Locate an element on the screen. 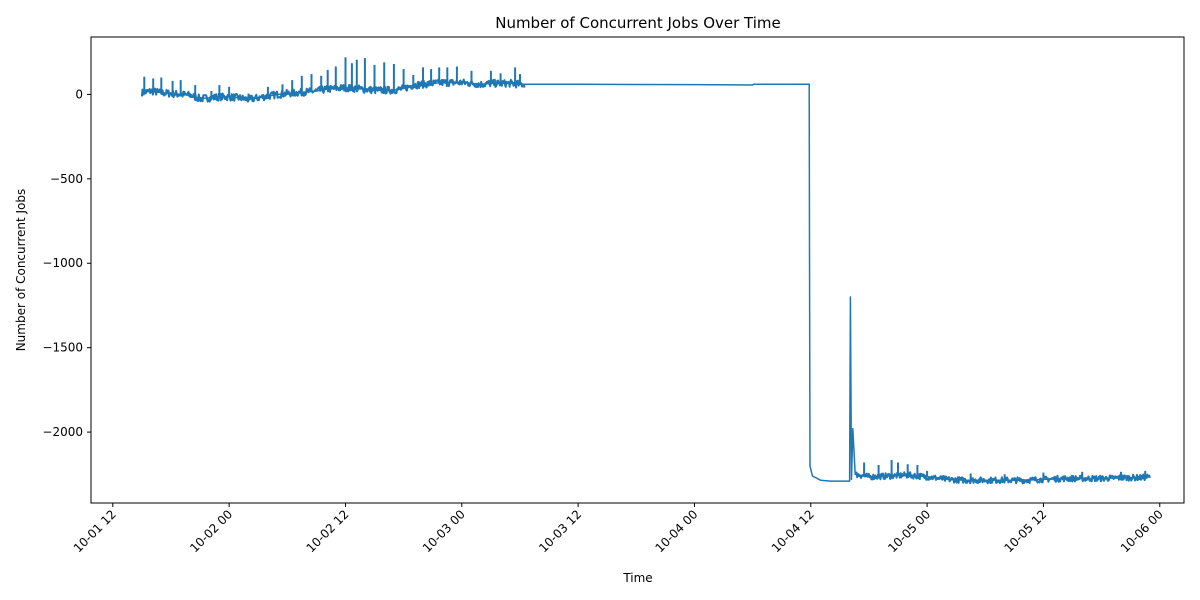 This screenshot has height=600, width=1200. y-axis: 0 −500 −1000 −1500 −2000 is located at coordinates (66, 263).